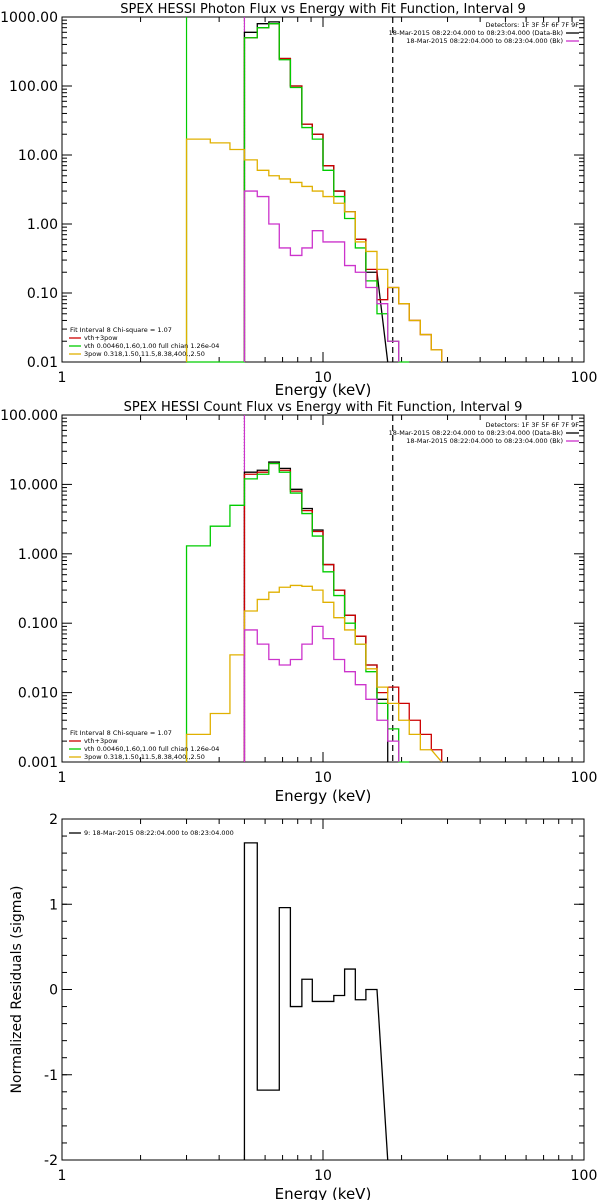  Describe the element at coordinates (38, 624) in the screenshot. I see `y-tick-label: 0.100` at that location.